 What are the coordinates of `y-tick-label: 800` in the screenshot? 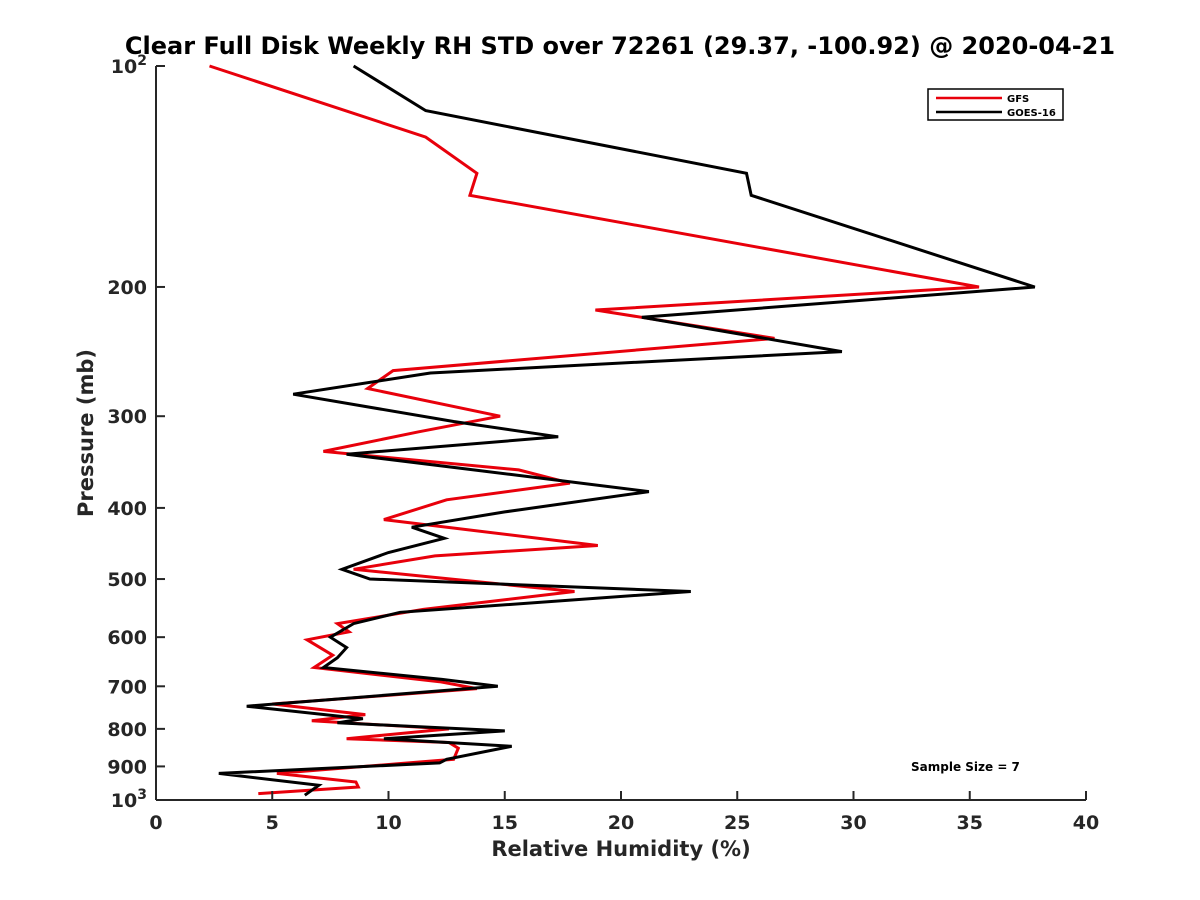 It's located at (127, 730).